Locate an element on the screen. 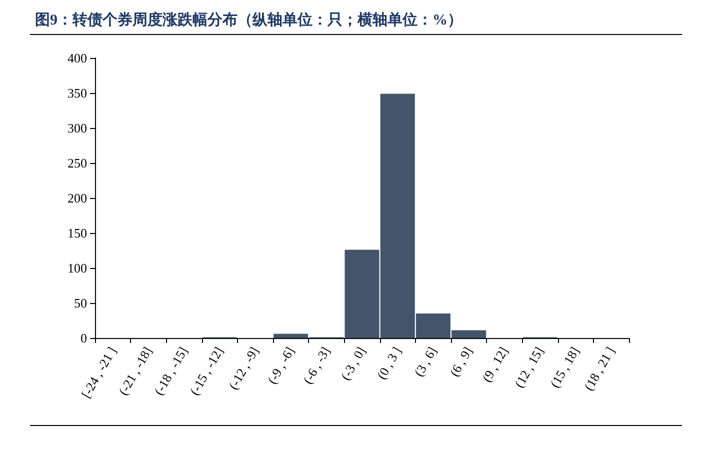 The image size is (719, 475). x-tick-label: (18 , 21 ] is located at coordinates (599, 368).